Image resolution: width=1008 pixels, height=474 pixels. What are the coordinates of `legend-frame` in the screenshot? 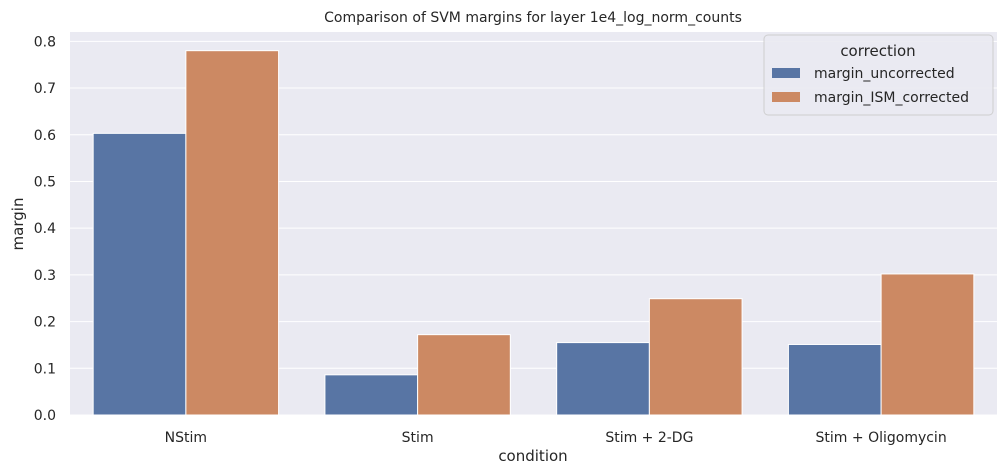 It's located at (878, 75).